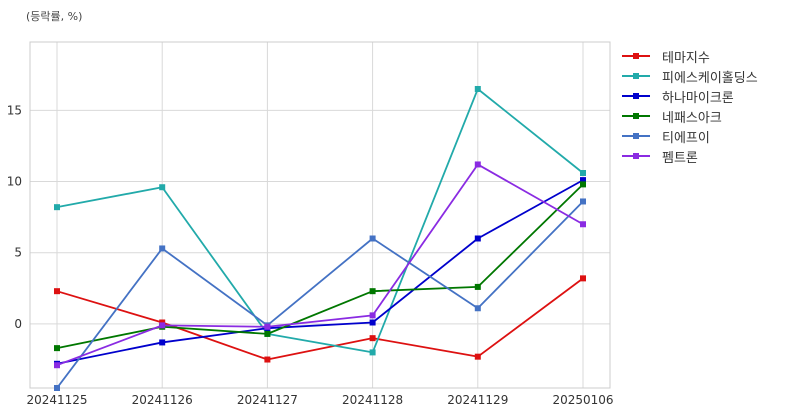  I want to click on legend-label: 하나마이크론, so click(698, 98).